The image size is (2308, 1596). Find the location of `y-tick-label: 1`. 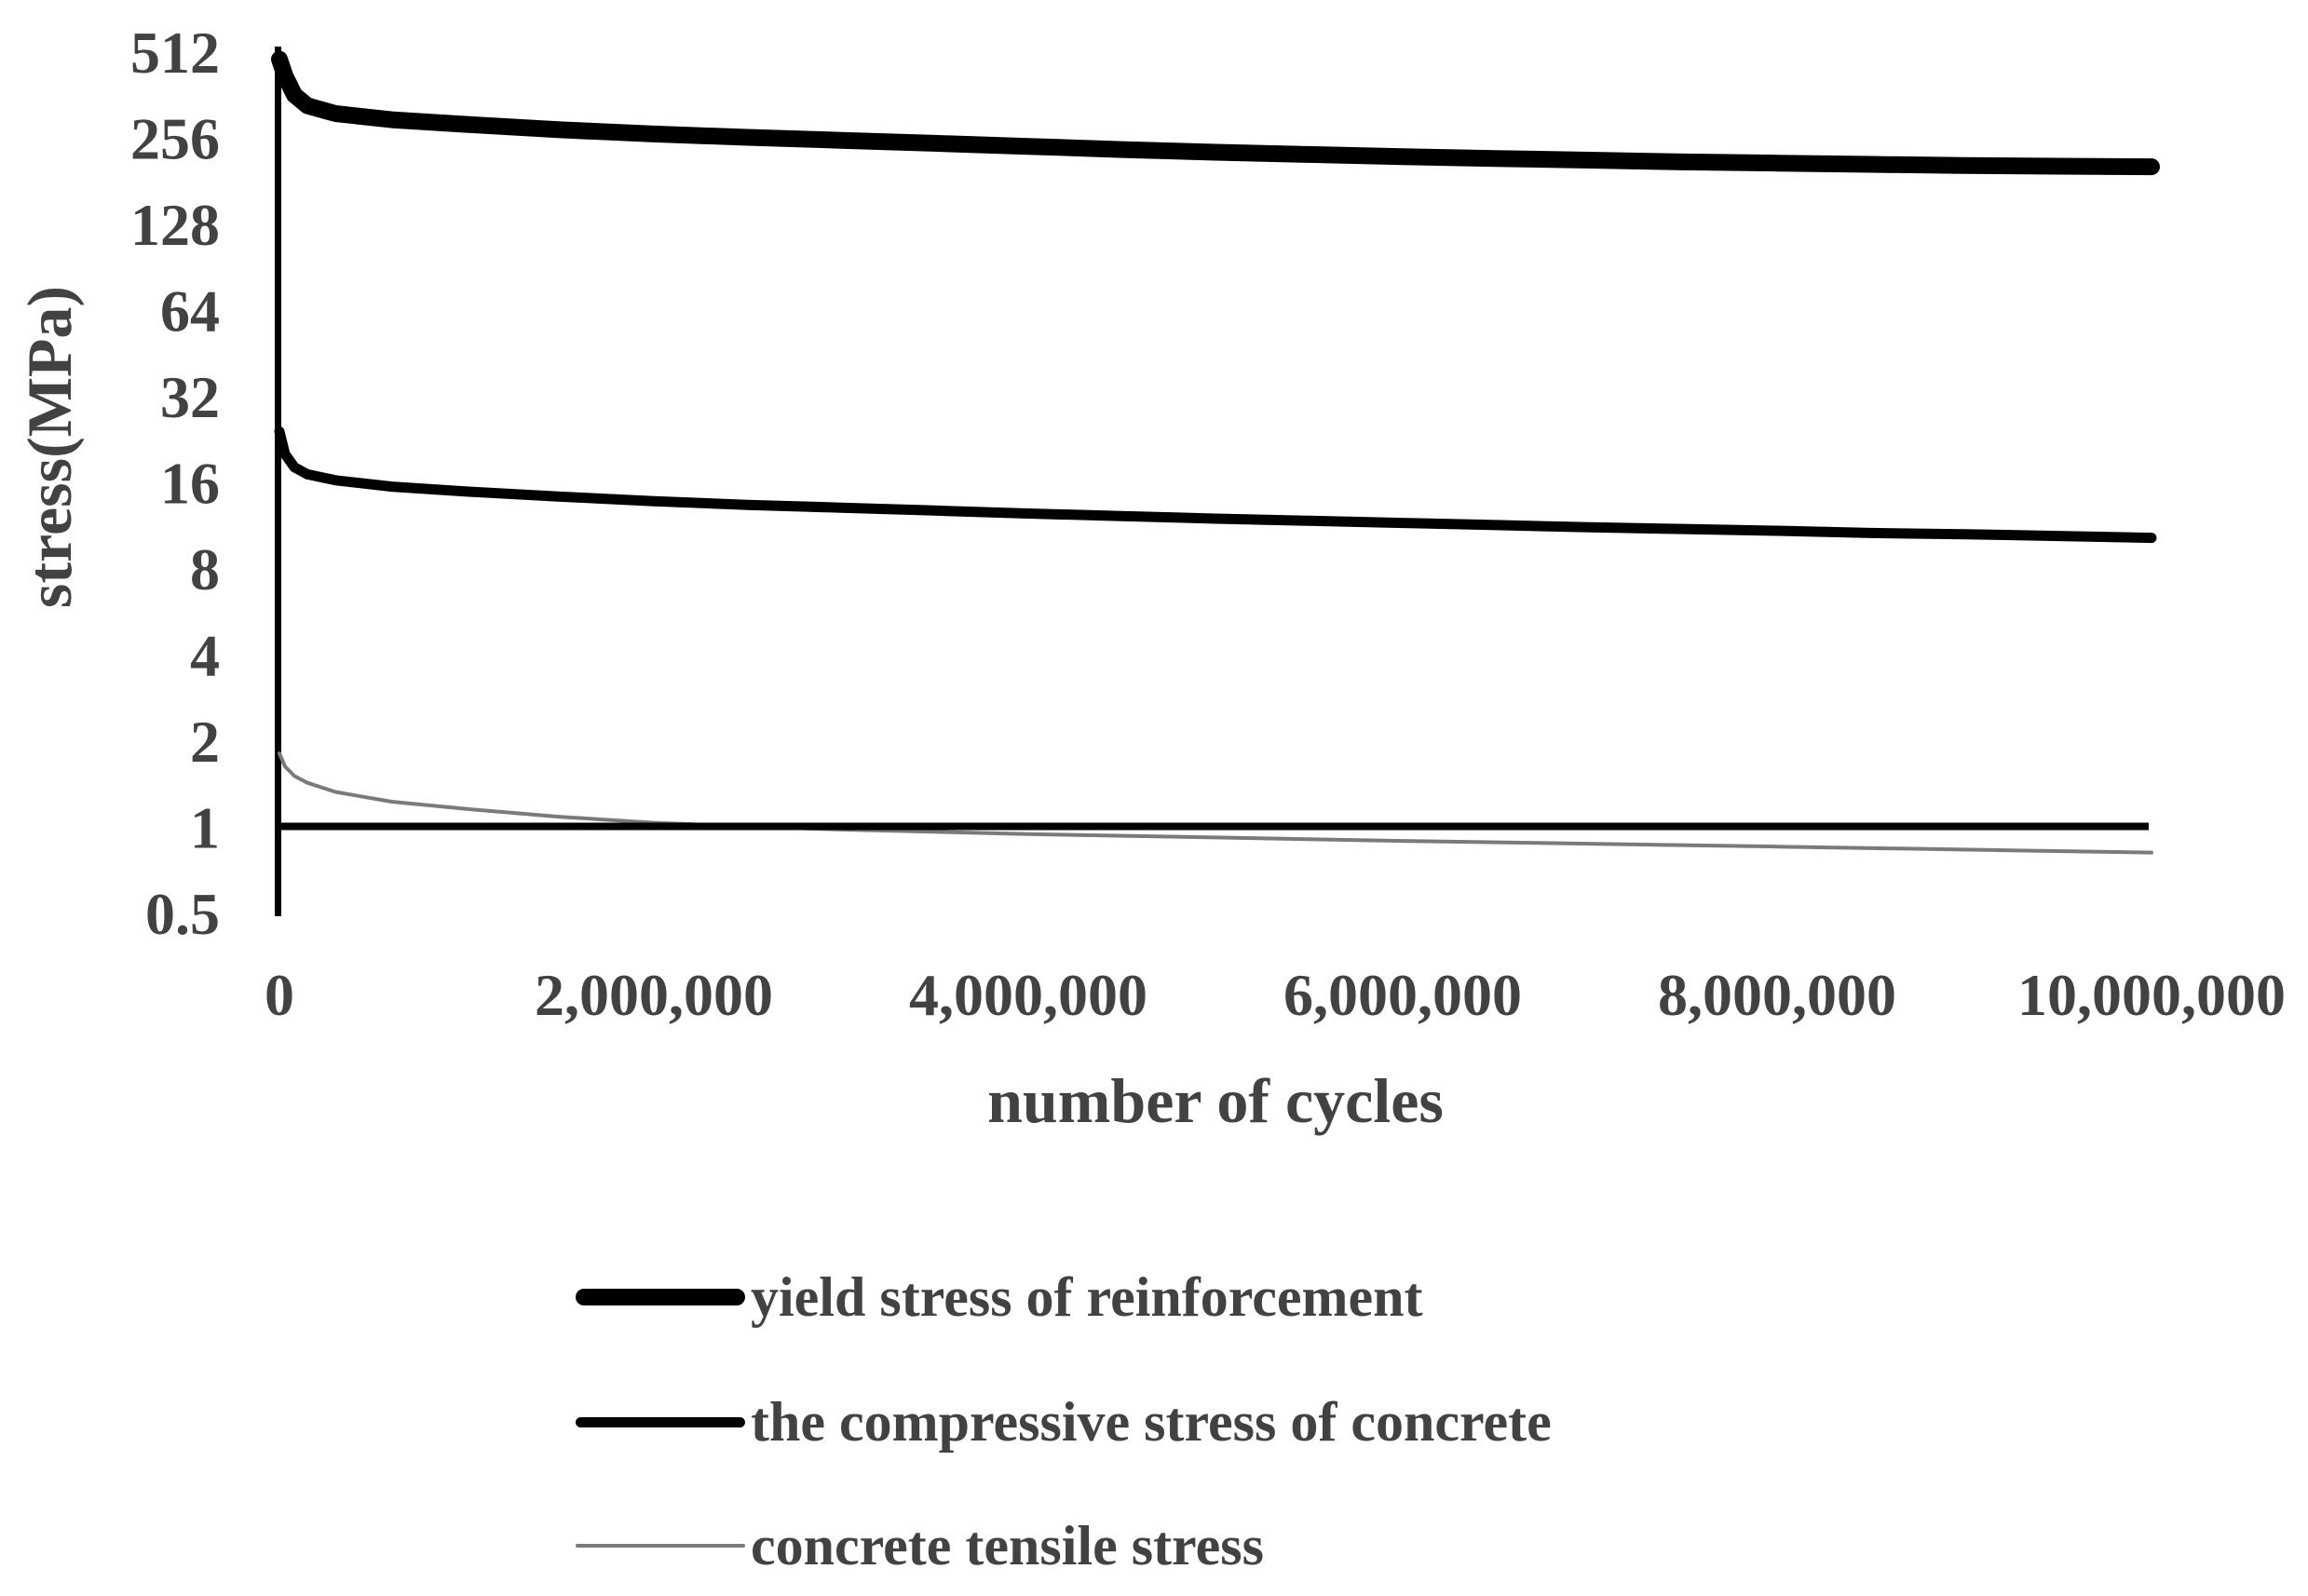

y-tick-label: 1 is located at coordinates (205, 828).